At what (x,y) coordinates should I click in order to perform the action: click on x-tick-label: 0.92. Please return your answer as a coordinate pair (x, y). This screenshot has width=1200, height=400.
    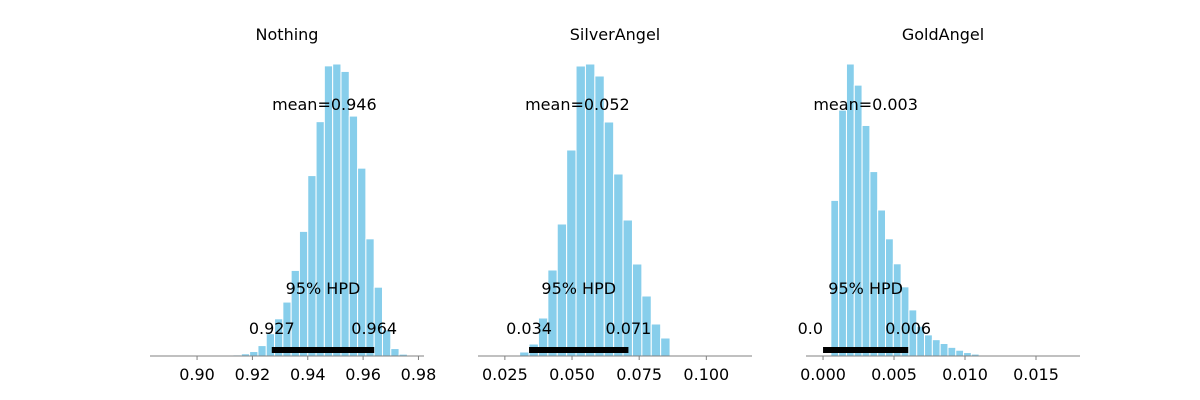
    Looking at the image, I should click on (253, 374).